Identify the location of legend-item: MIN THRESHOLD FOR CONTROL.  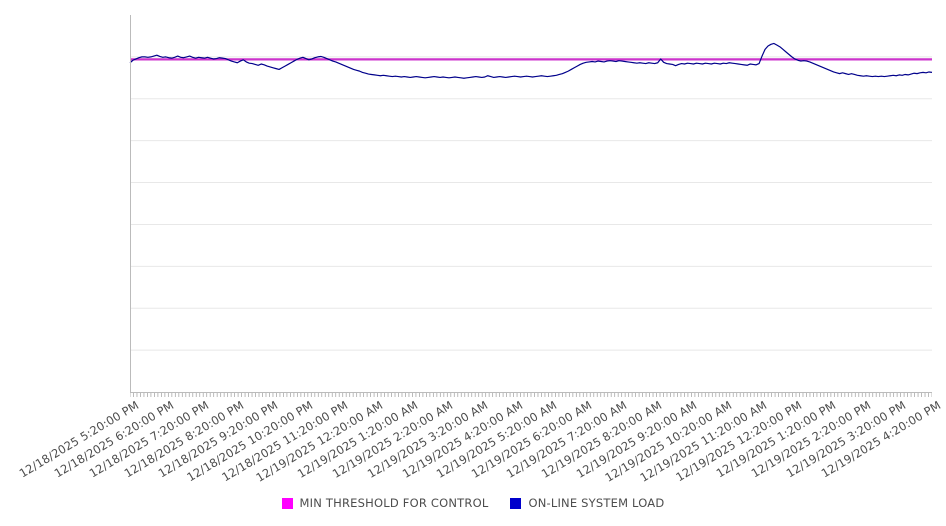
(385, 503).